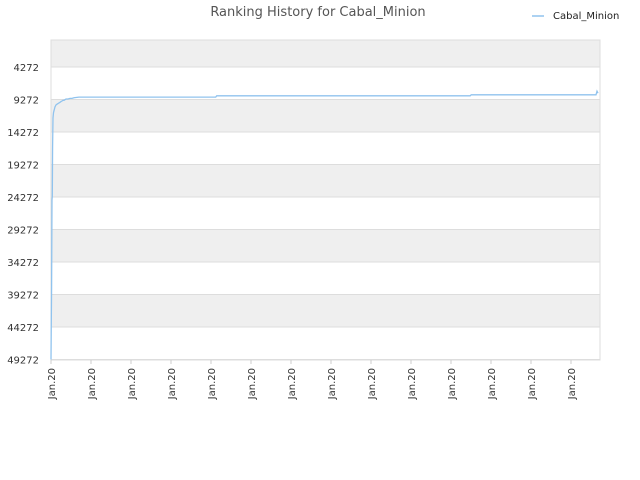  Describe the element at coordinates (23, 166) in the screenshot. I see `y-tick-label: 19272` at that location.